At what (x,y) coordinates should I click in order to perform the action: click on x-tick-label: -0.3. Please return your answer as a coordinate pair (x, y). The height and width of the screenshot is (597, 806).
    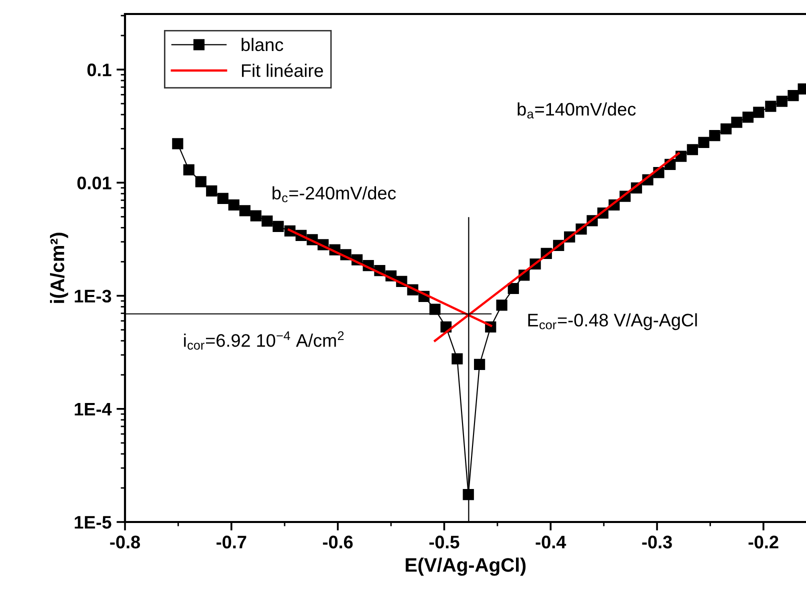
    Looking at the image, I should click on (657, 542).